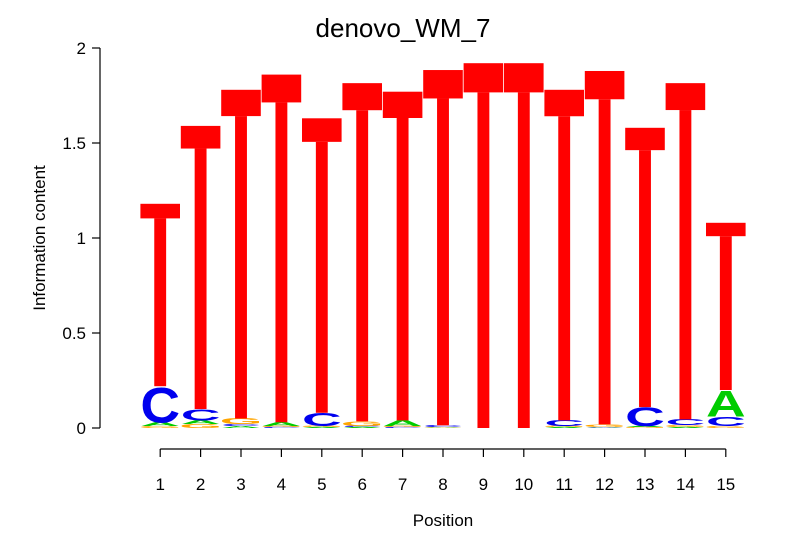  Describe the element at coordinates (685, 484) in the screenshot. I see `x-tick-label: 14` at that location.